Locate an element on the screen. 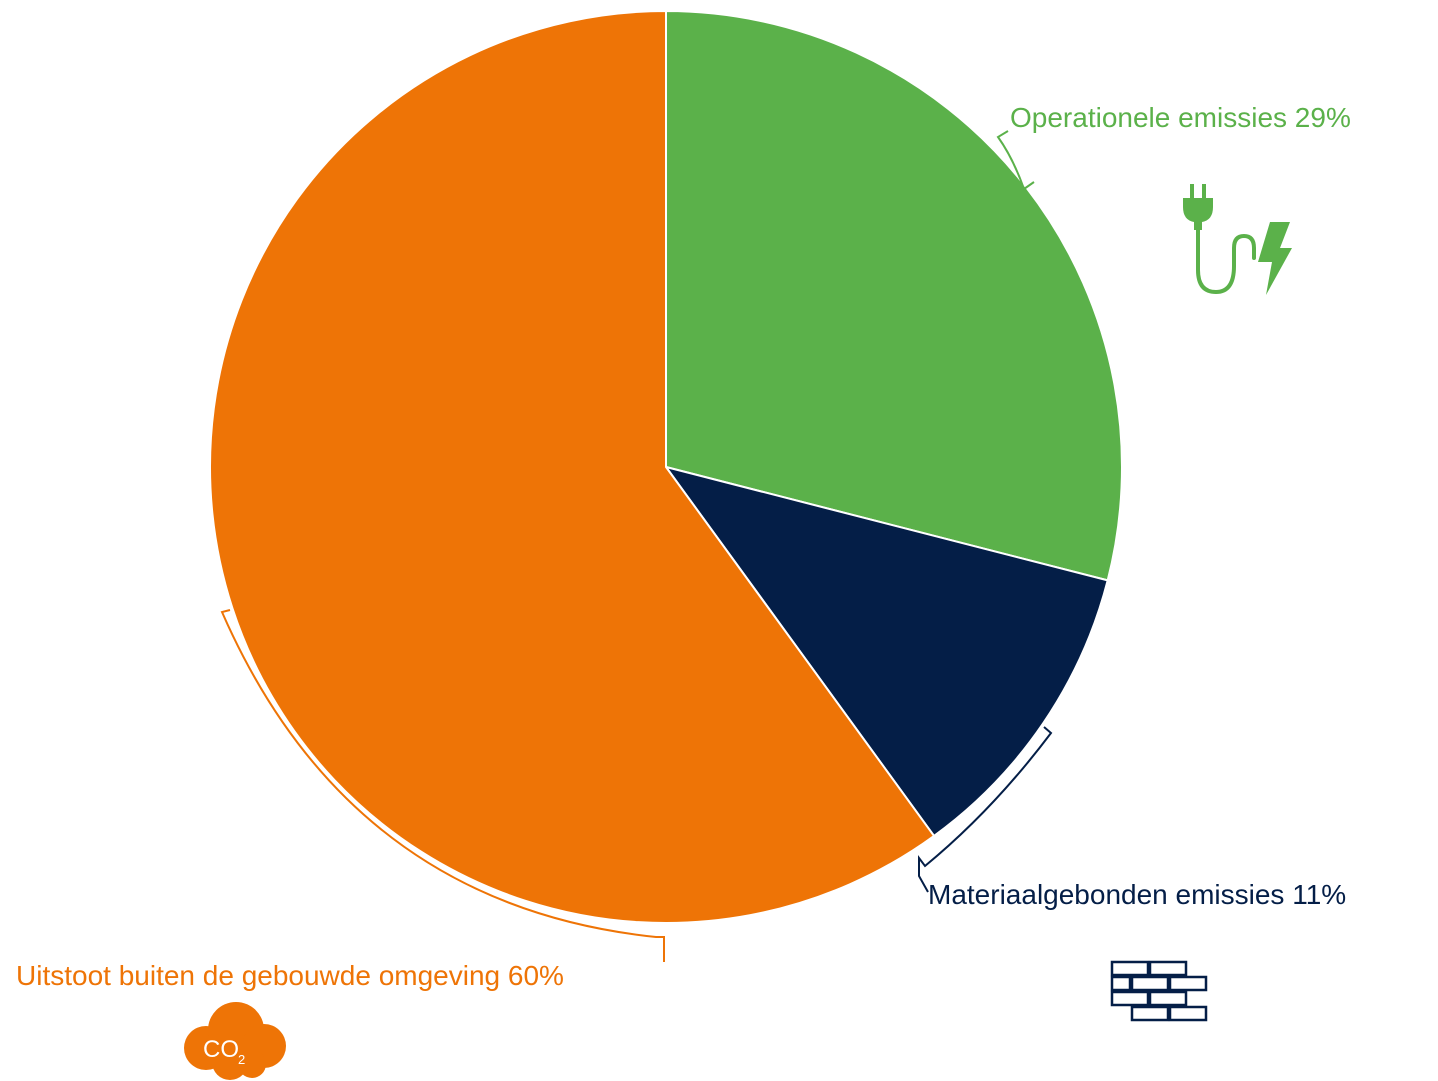 The height and width of the screenshot is (1081, 1438). material-label-bracket is located at coordinates (985, 809).